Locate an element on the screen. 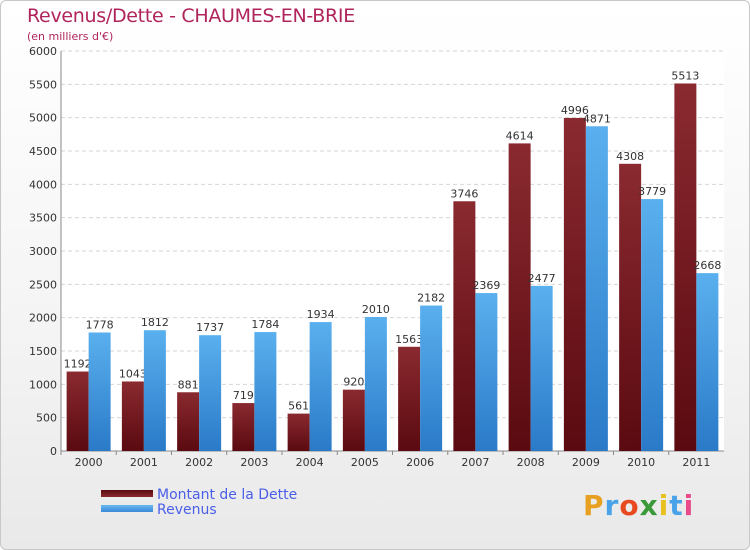  data-label-revenue: 1812 is located at coordinates (155, 322).